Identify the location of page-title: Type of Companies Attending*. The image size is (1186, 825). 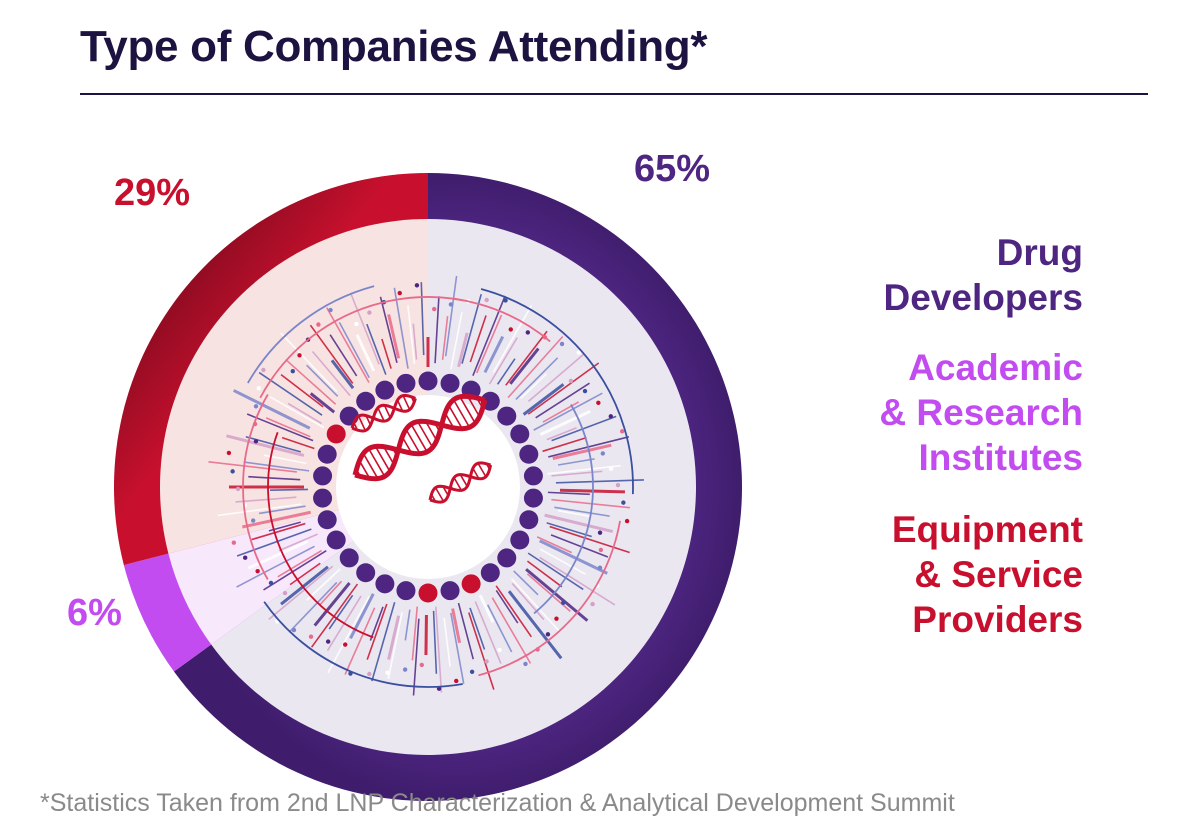
(394, 46).